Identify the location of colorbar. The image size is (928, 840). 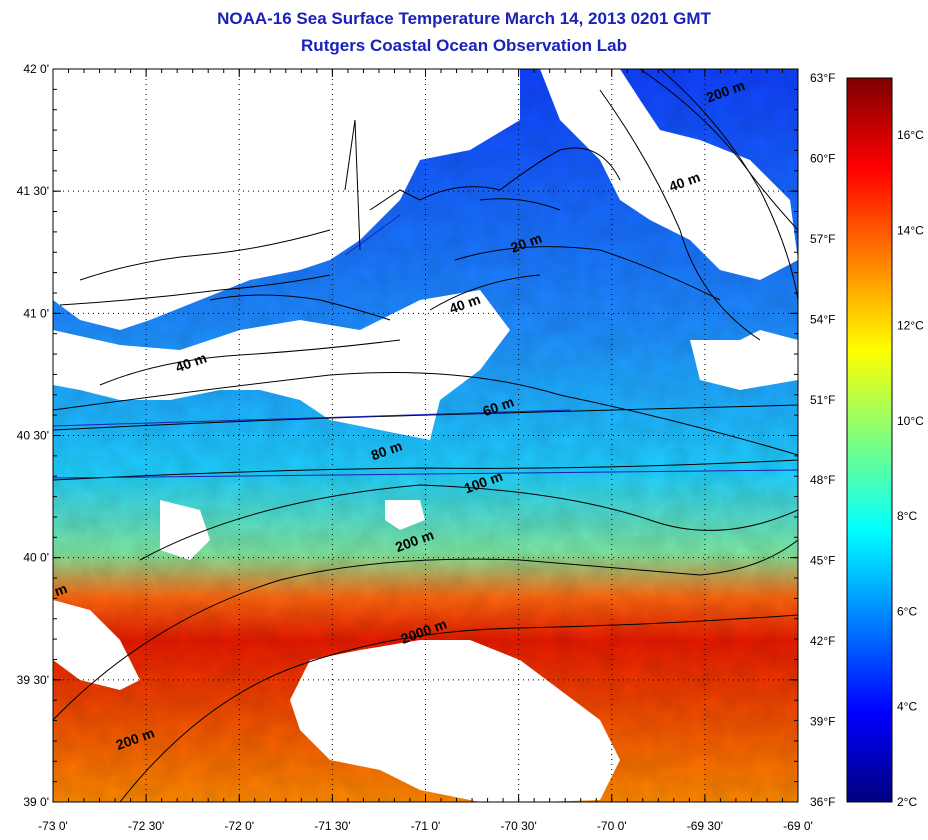
(869, 440).